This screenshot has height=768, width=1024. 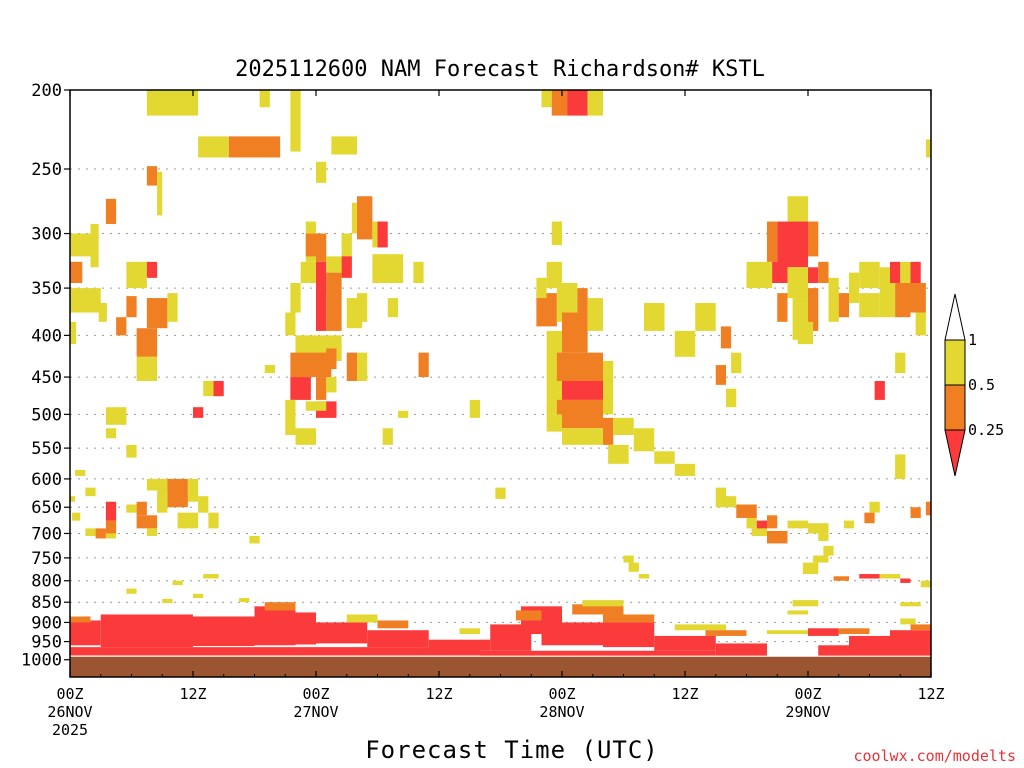 I want to click on credit-link: coolwx.com/modelts, so click(x=934, y=756).